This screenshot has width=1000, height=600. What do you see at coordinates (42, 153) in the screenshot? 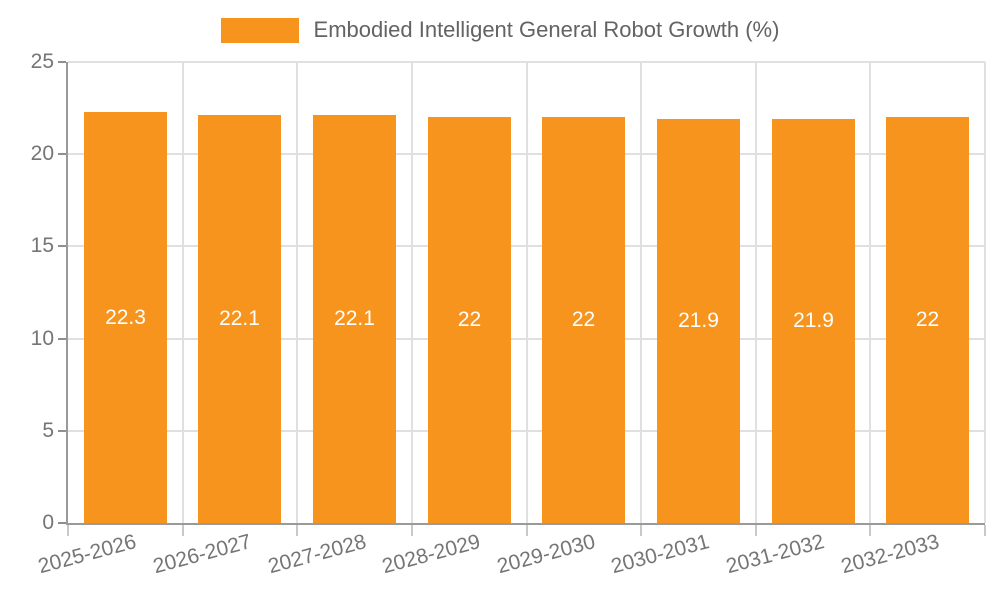
I see `y-axis-tick-label: 20` at bounding box center [42, 153].